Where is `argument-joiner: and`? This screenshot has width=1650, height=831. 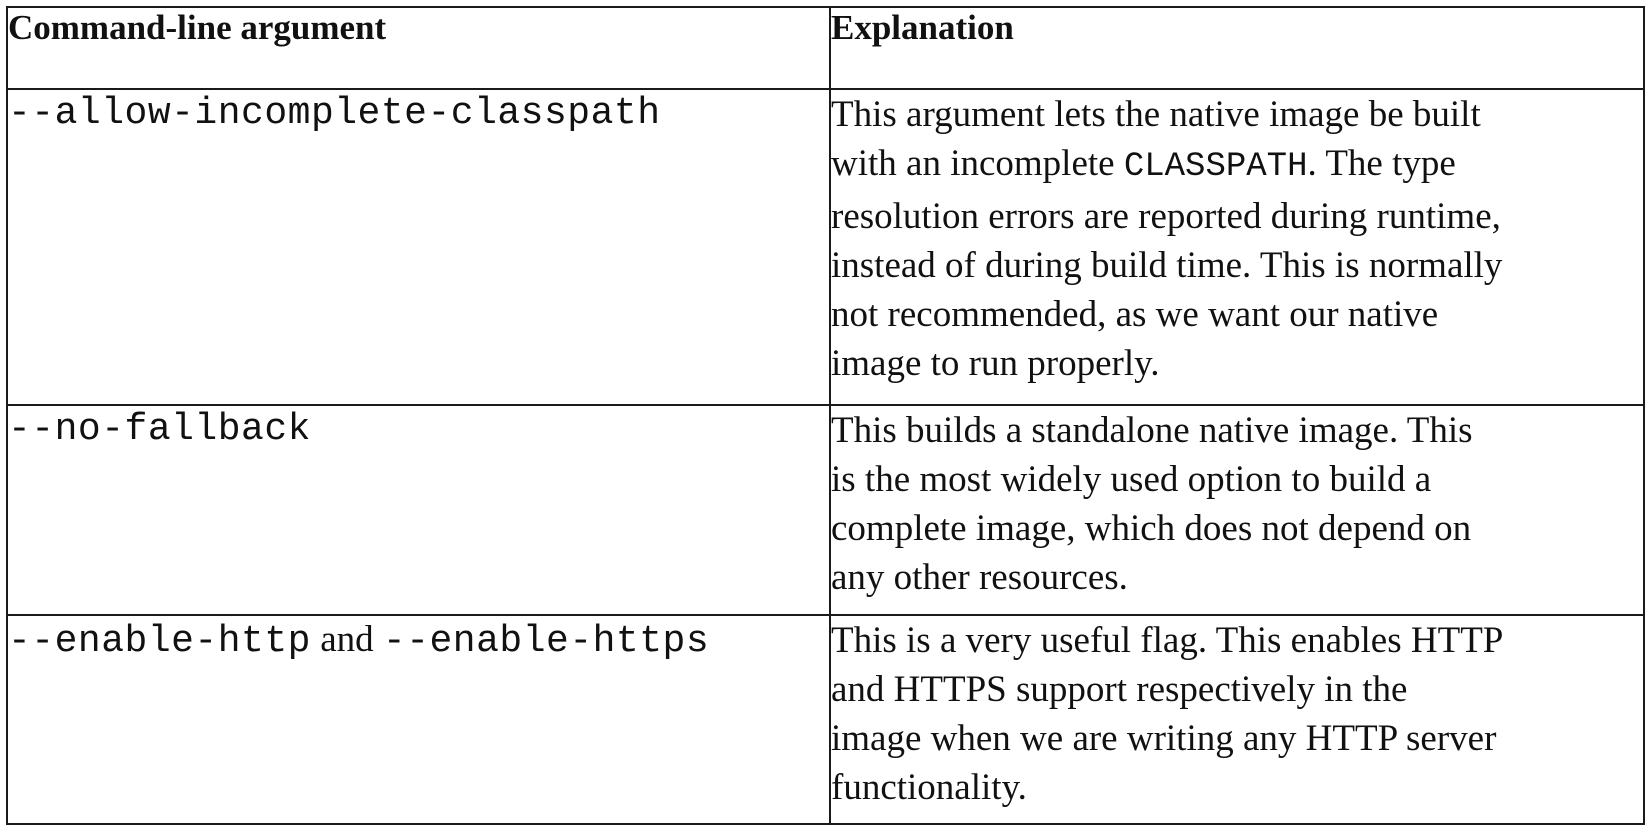 argument-joiner: and is located at coordinates (346, 639).